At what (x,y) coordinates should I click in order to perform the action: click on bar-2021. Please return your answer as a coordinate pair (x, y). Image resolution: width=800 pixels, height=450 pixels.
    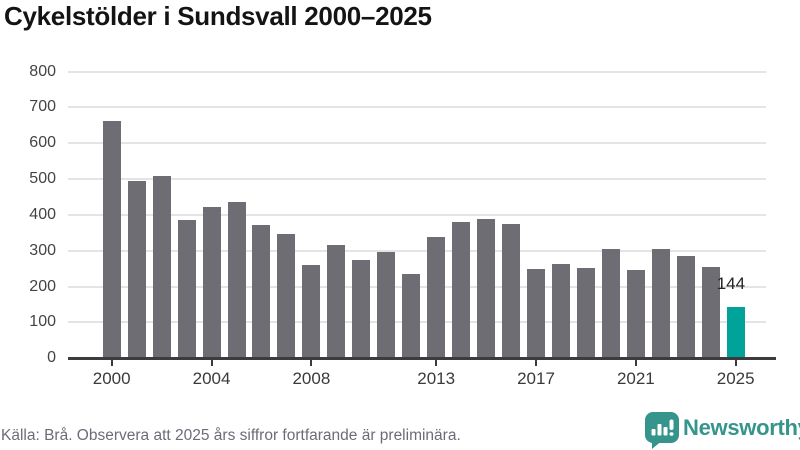
    Looking at the image, I should click on (635, 314).